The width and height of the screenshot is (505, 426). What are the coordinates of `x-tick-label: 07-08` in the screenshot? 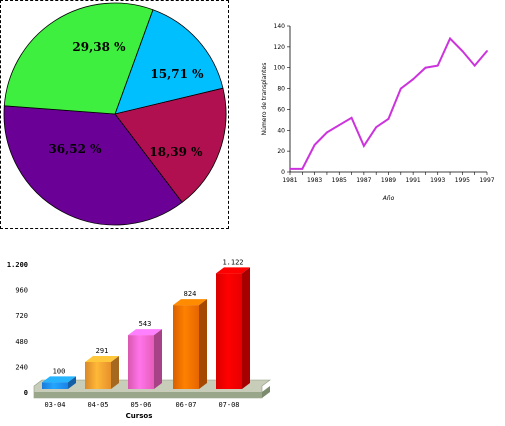 It's located at (228, 405).